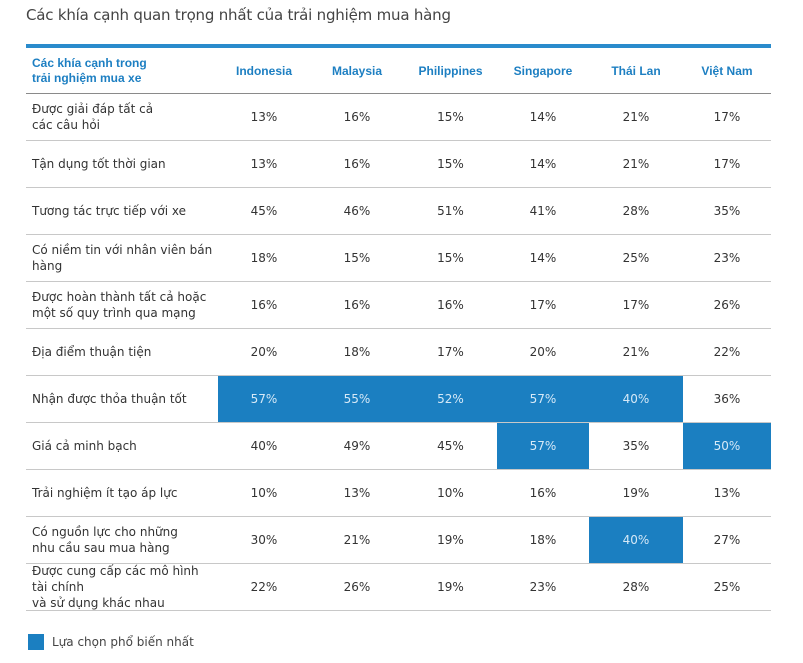  I want to click on row-label: Được giải đáp tất cả các câu hỏi, so click(122, 117).